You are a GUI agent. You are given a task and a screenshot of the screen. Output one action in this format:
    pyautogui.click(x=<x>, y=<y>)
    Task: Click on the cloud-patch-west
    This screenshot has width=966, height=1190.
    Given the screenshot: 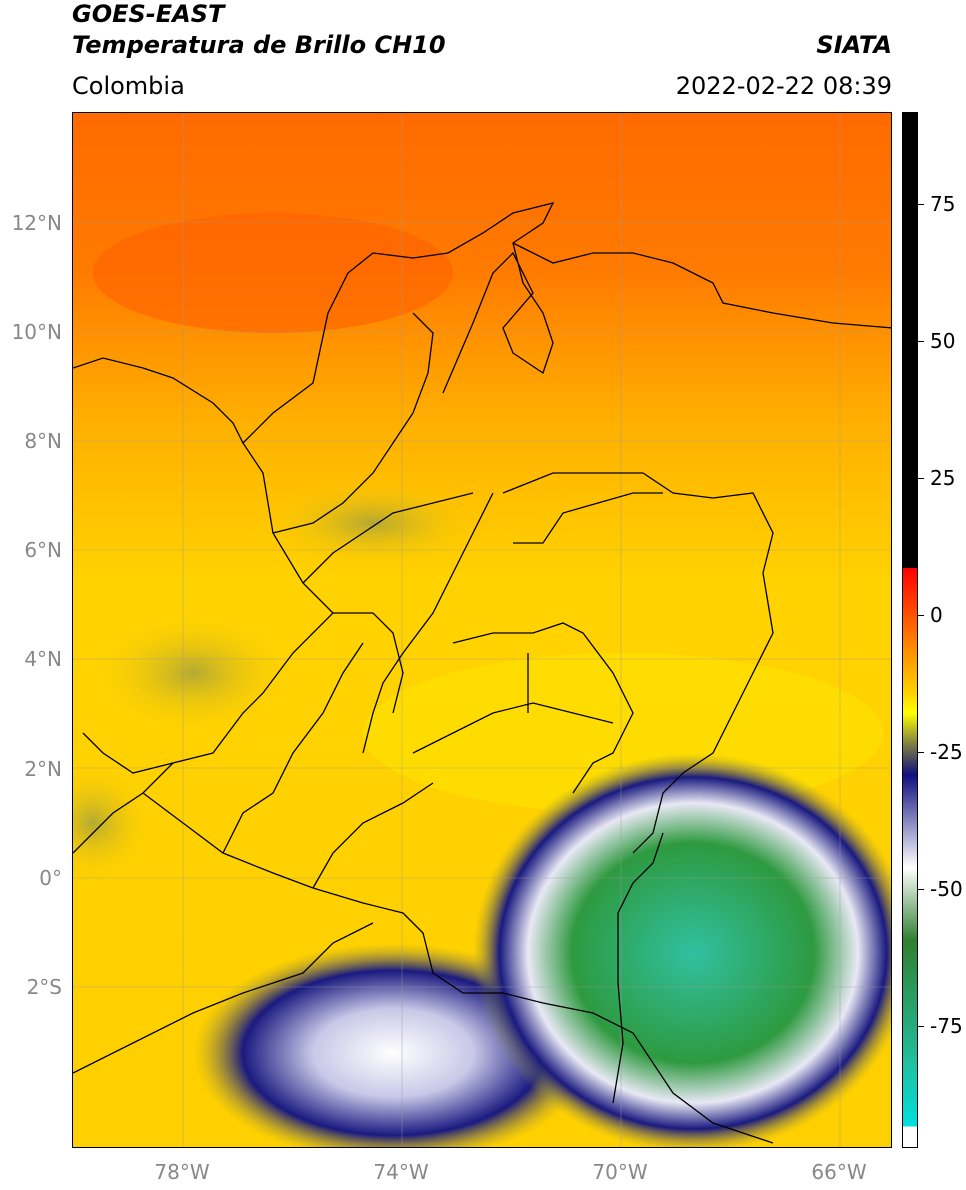 What is the action you would take?
    pyautogui.click(x=193, y=673)
    